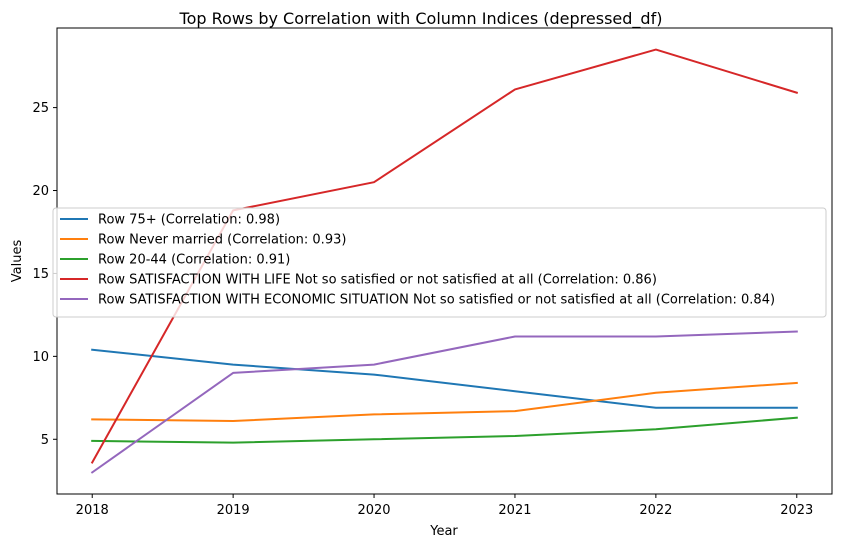 This screenshot has height=547, width=841. I want to click on y-tick-label: 20, so click(40, 191).